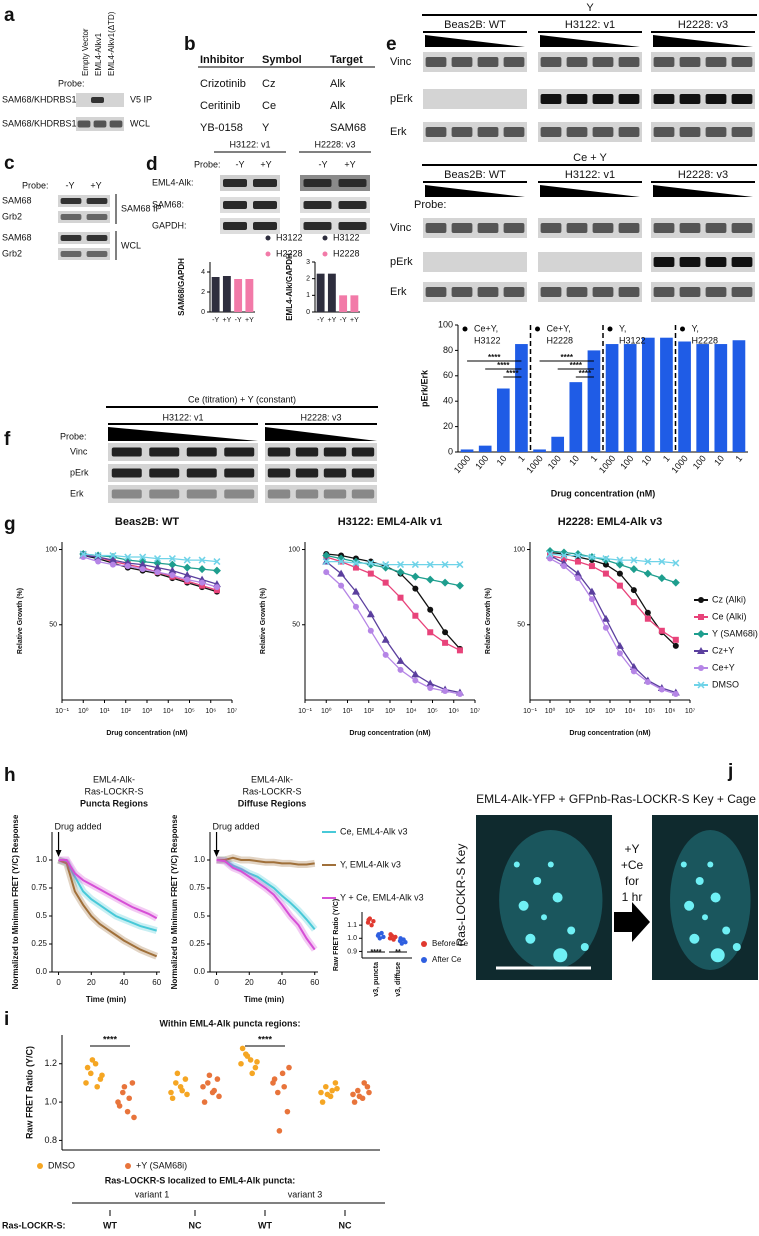  Describe the element at coordinates (77, 493) in the screenshot. I see `row-label: Erk` at that location.